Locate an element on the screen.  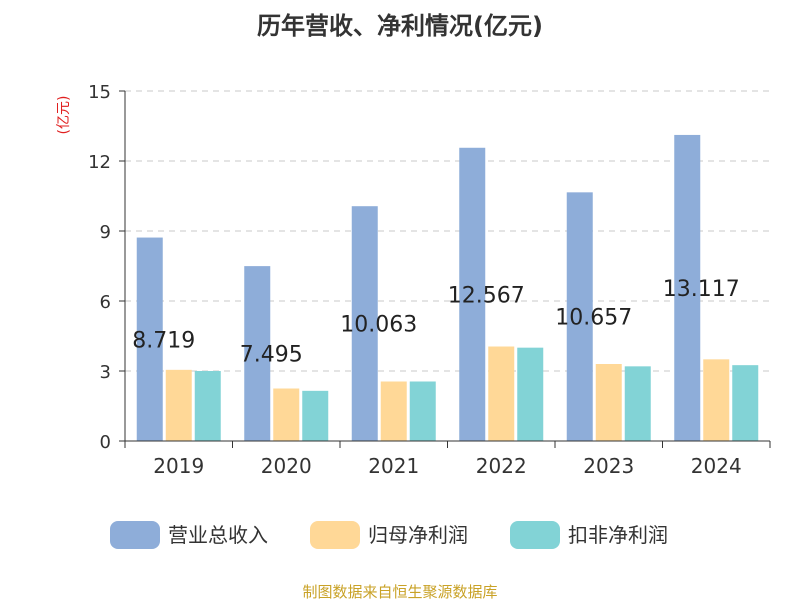
x-tick-label: 2019 is located at coordinates (178, 466).